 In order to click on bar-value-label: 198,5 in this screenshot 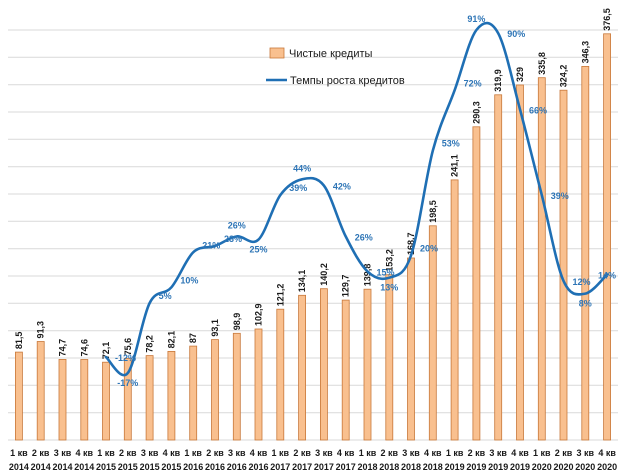, I will do `click(433, 211)`.